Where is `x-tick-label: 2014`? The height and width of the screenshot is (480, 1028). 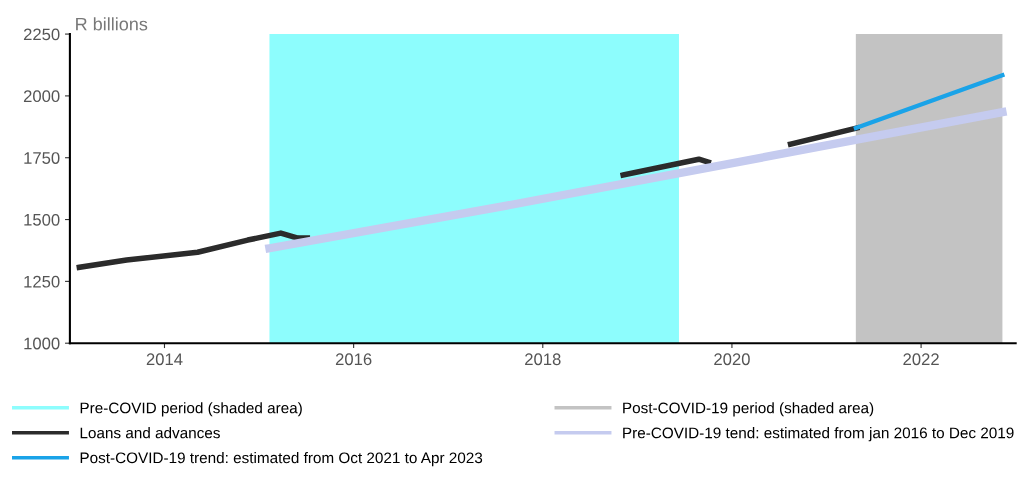
x-tick-label: 2014 is located at coordinates (164, 359).